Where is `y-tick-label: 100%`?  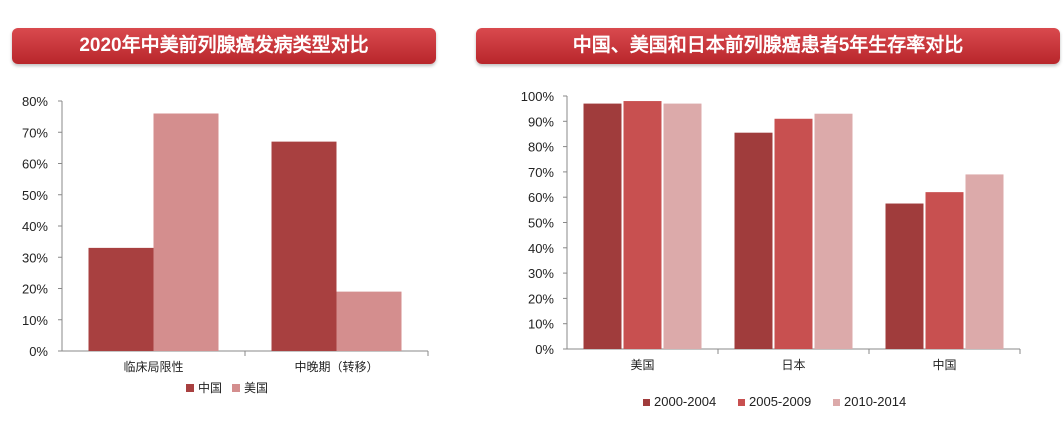
y-tick-label: 100% is located at coordinates (538, 96).